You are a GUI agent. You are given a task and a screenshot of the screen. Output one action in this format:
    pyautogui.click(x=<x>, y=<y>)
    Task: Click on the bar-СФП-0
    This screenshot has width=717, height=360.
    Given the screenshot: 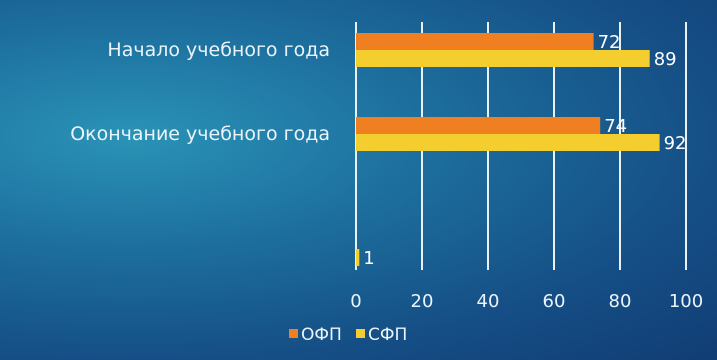 What is the action you would take?
    pyautogui.click(x=503, y=58)
    